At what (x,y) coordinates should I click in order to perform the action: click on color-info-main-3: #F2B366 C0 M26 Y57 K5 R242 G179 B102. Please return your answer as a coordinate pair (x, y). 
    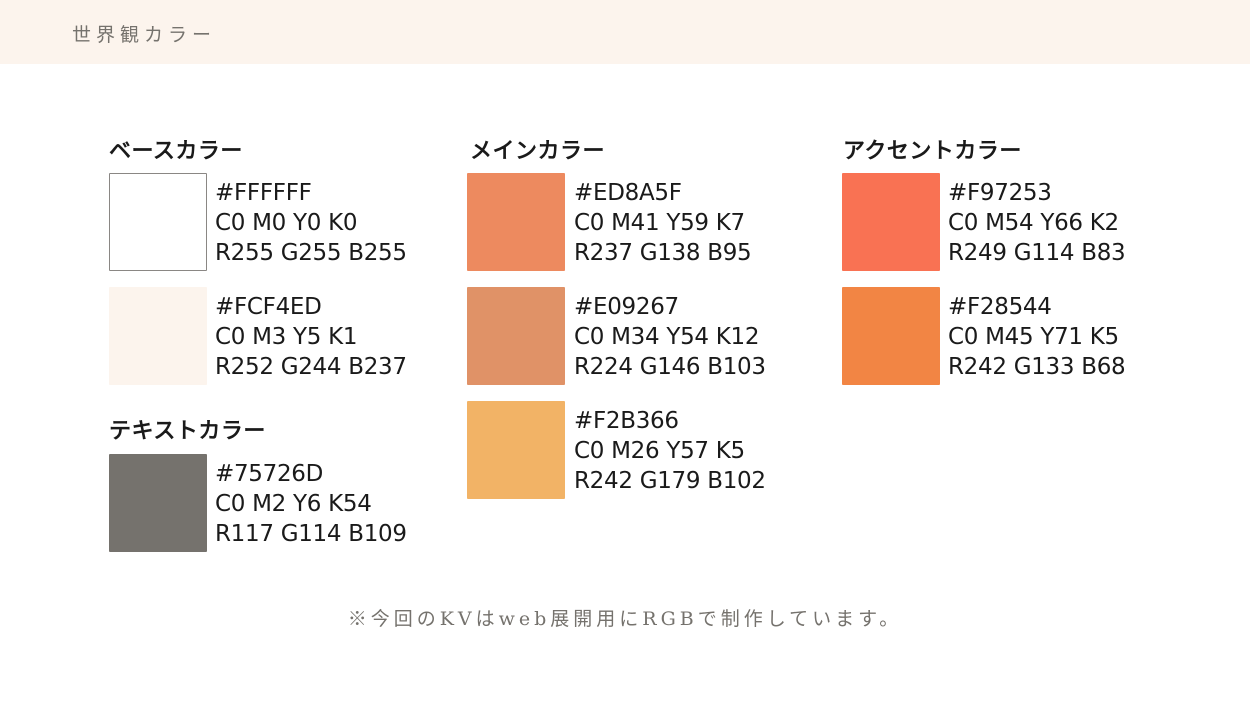
    Looking at the image, I should click on (670, 451).